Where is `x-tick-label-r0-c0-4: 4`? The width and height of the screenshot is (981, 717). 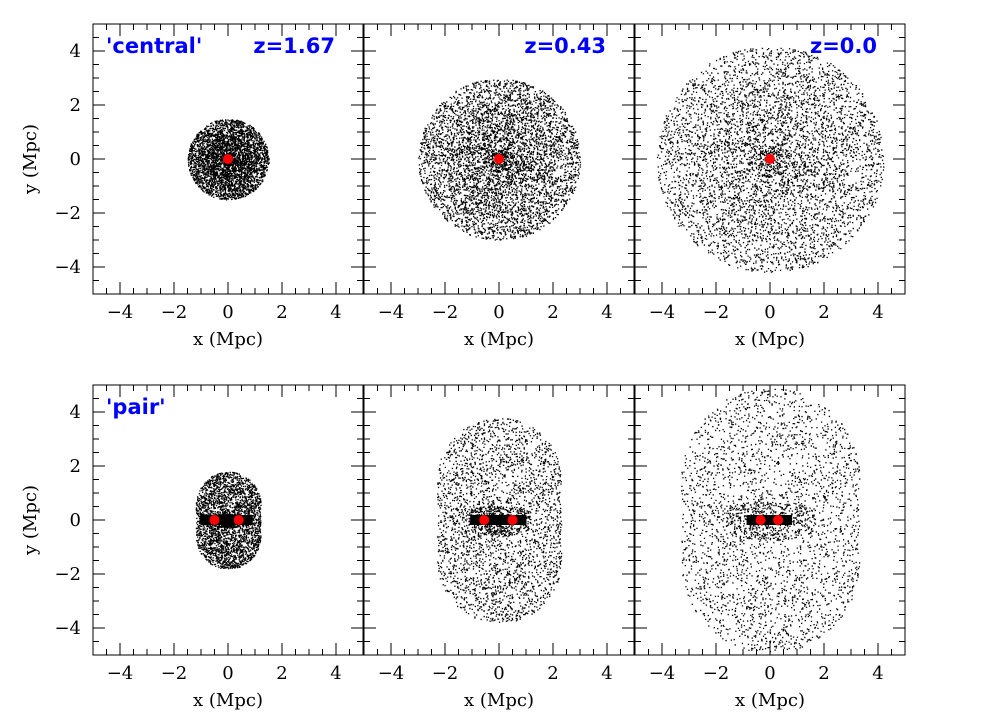 x-tick-label-r0-c0-4: 4 is located at coordinates (335, 312).